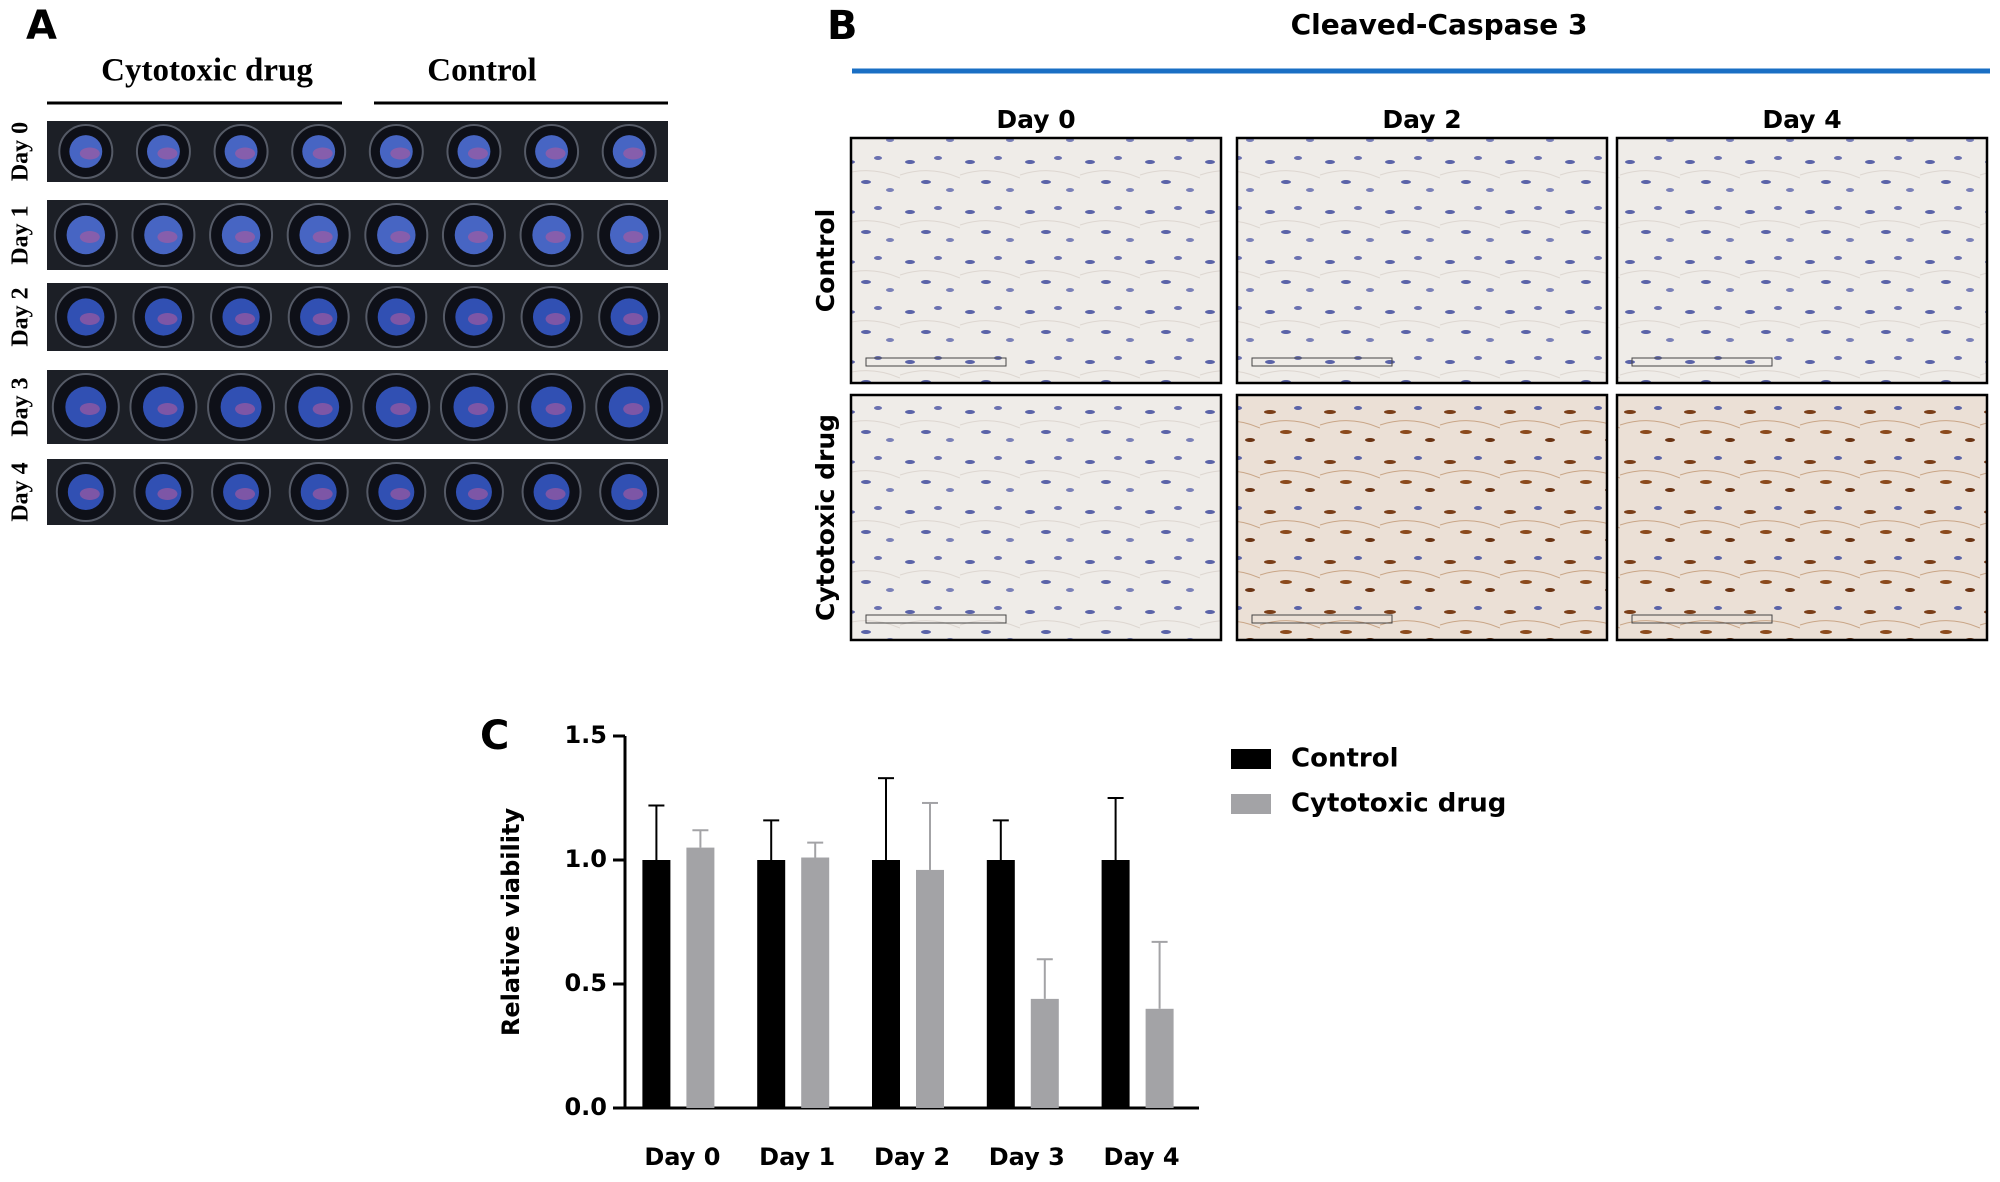  Describe the element at coordinates (207, 71) in the screenshot. I see `group-label: Cytotoxic drug` at that location.